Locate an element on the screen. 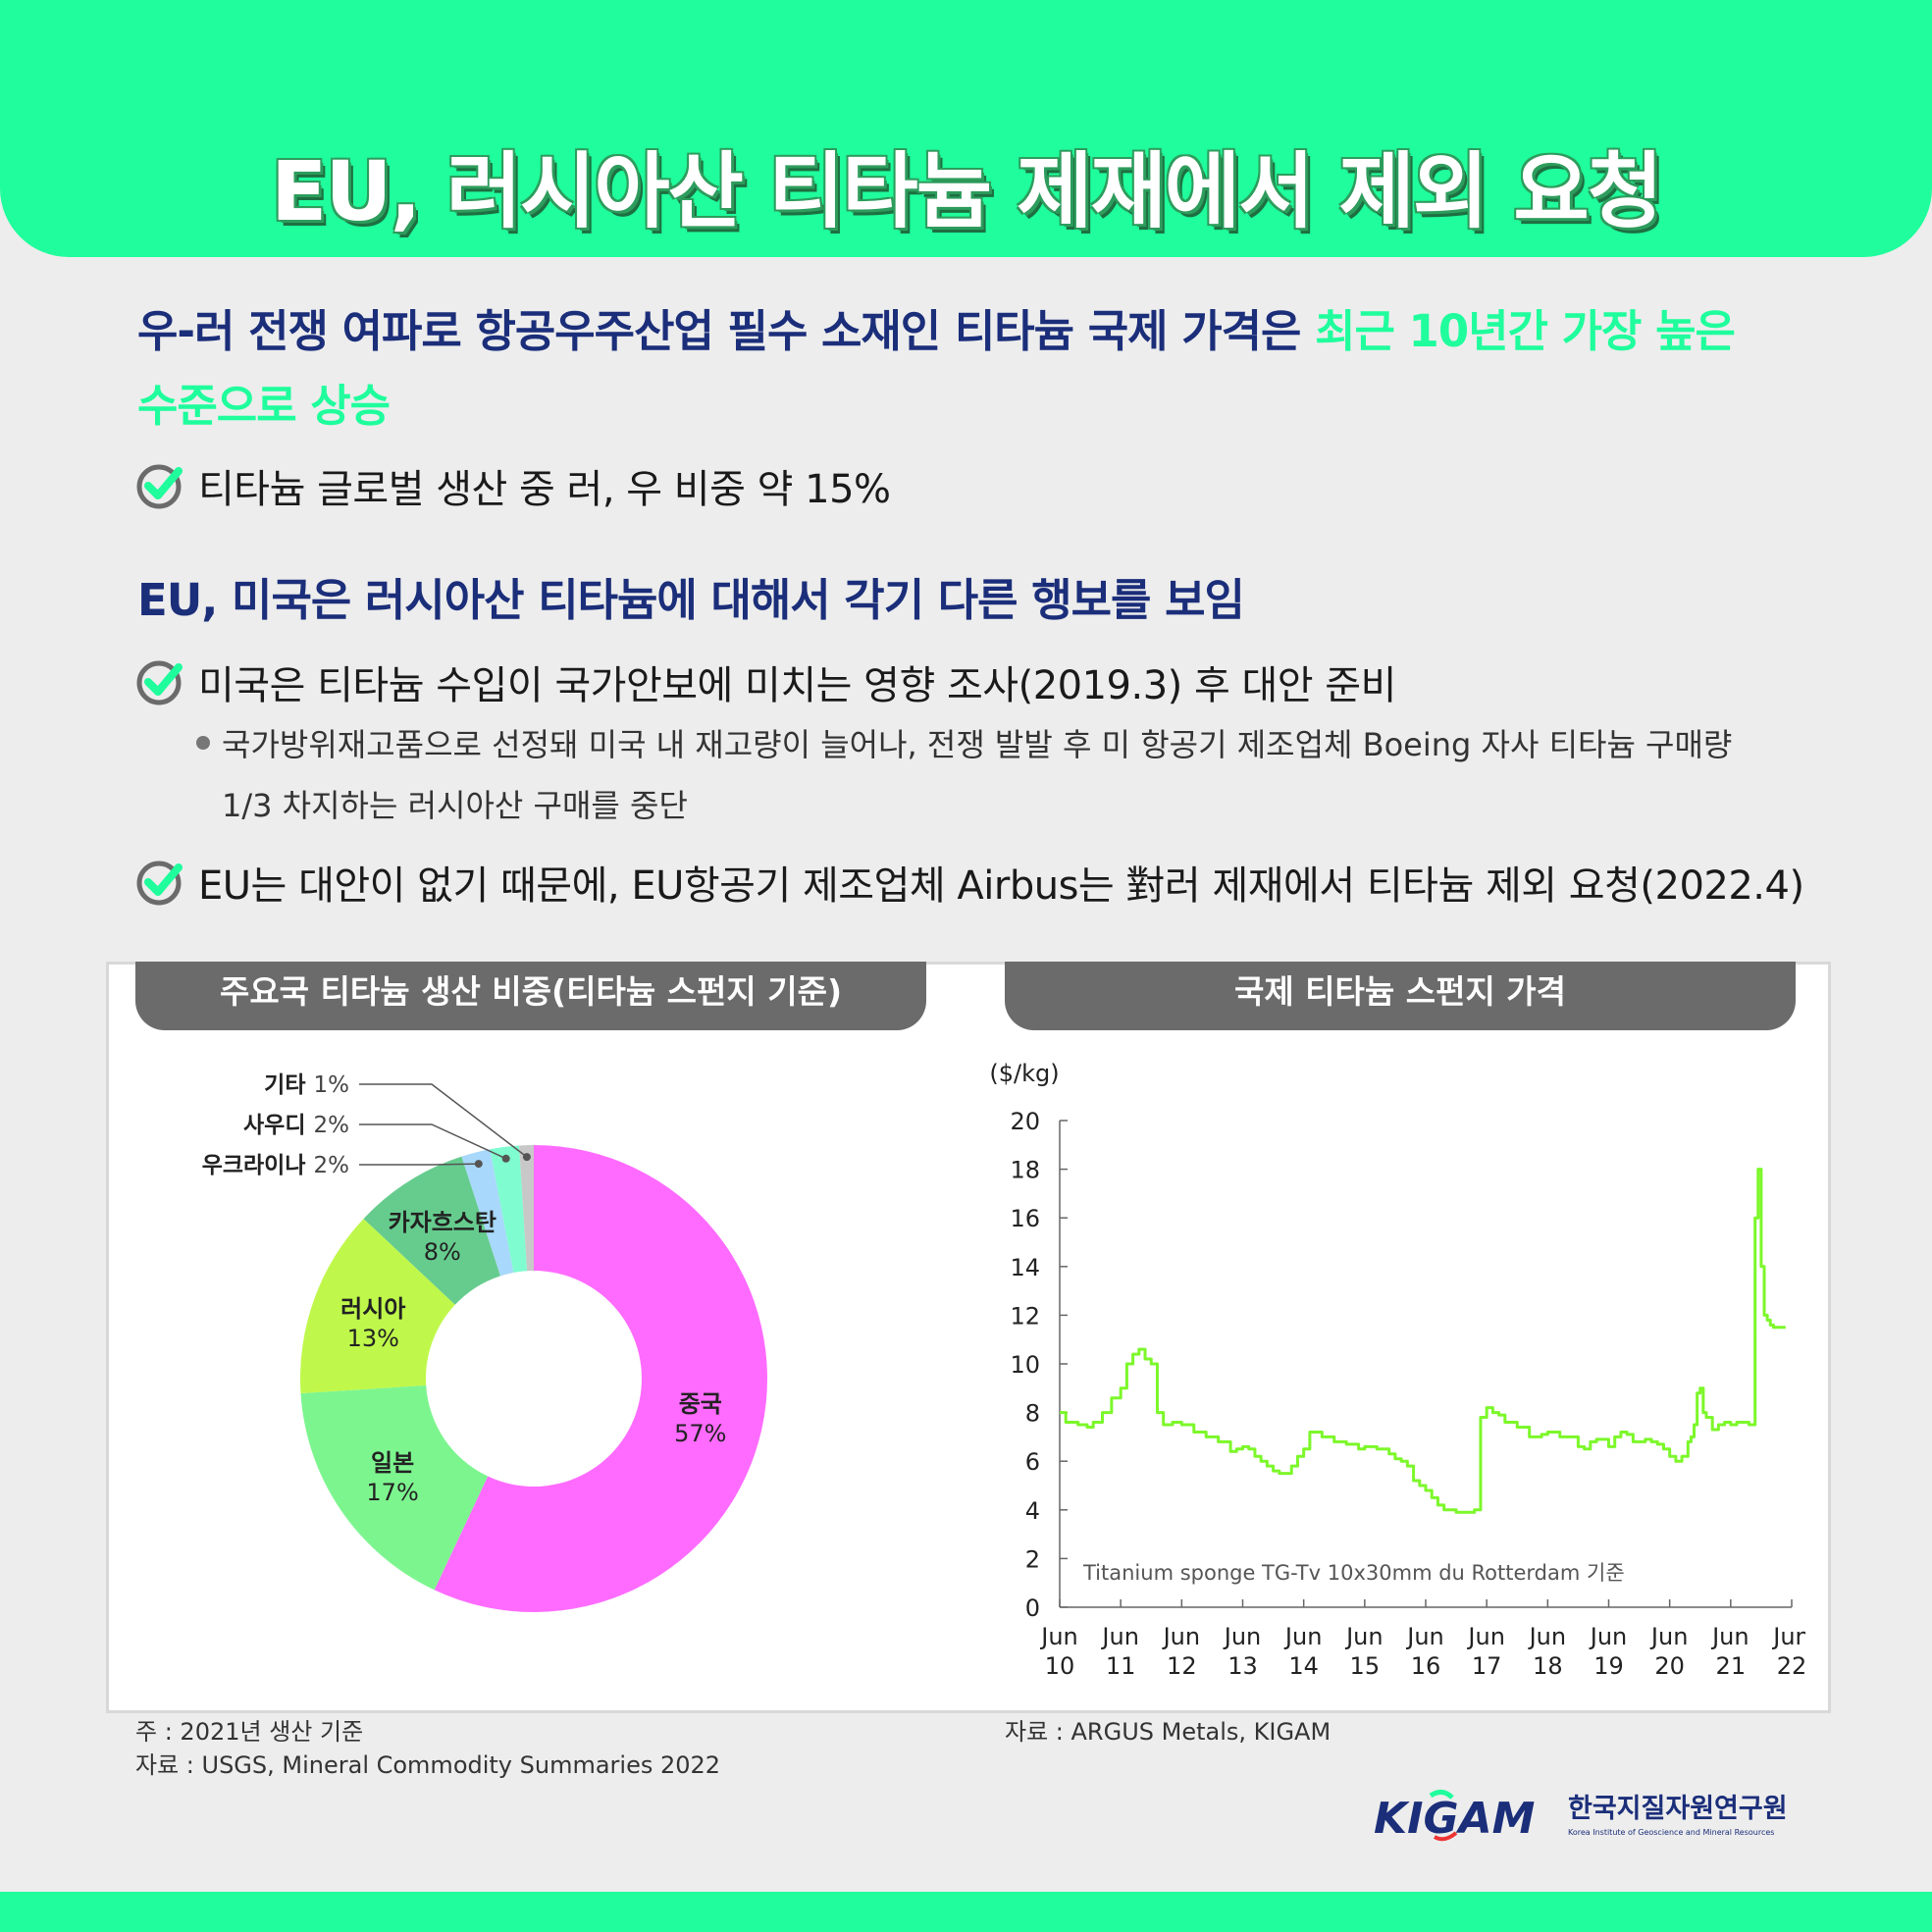  line-ytick-label-4: 8 is located at coordinates (1033, 1414).